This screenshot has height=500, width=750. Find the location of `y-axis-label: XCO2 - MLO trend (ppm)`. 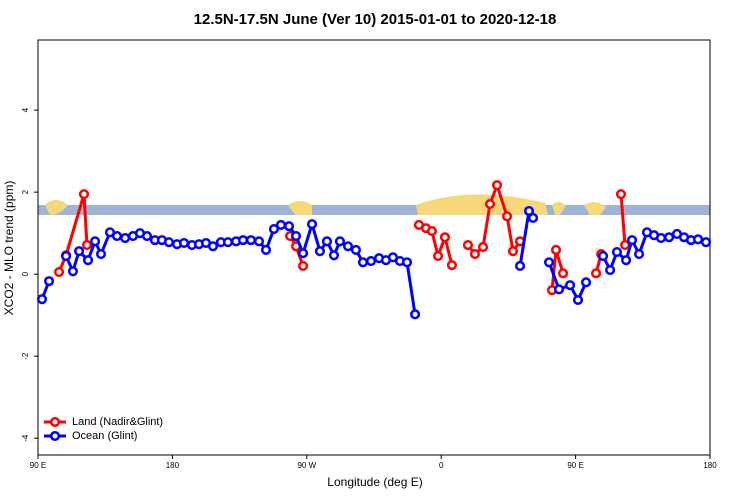

y-axis-label: XCO2 - MLO trend (ppm) is located at coordinates (9, 248).